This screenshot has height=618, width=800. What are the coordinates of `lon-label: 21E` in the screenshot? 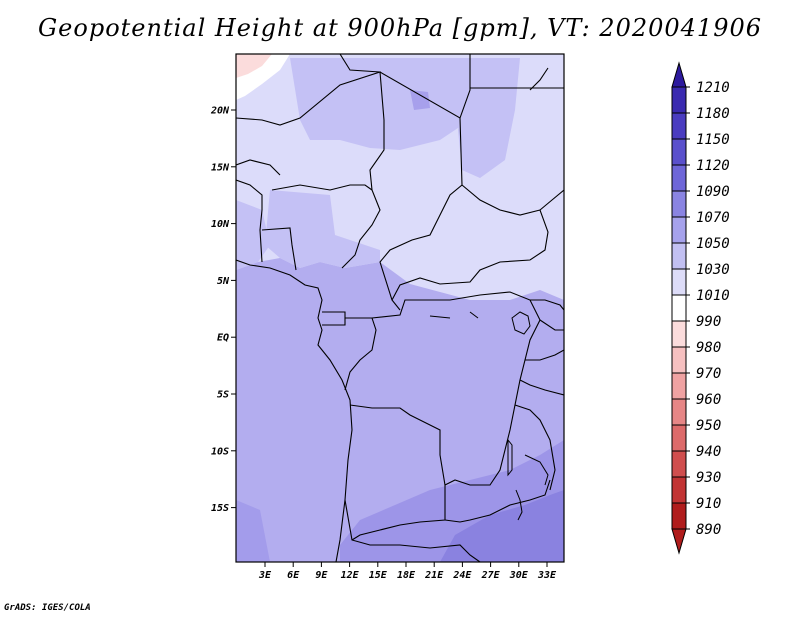 It's located at (434, 575).